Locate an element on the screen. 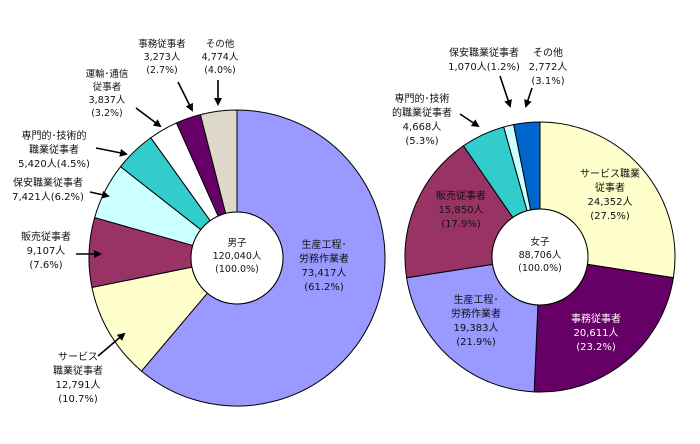 This screenshot has height=444, width=700. male-center-line-2: 120,040人 is located at coordinates (237, 256).